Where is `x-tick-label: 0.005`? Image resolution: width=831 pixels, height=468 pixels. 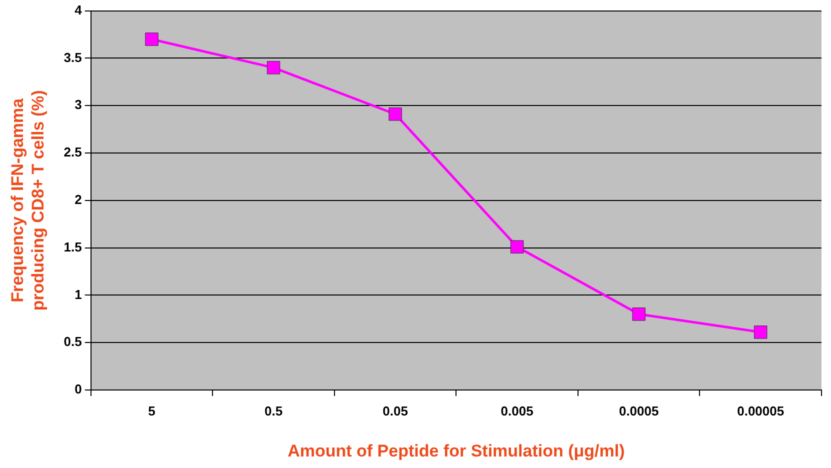
x-tick-label: 0.005 is located at coordinates (517, 410).